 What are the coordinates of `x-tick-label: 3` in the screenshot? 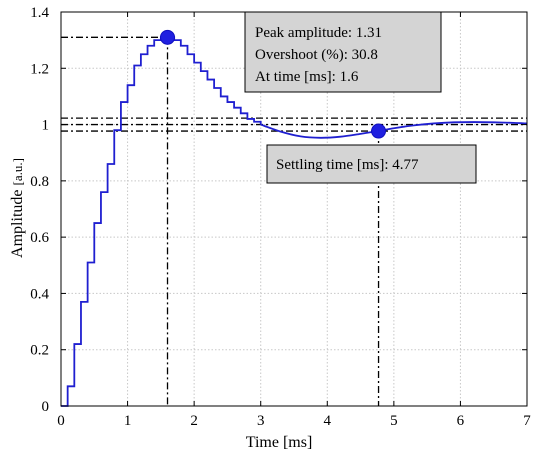 It's located at (261, 421).